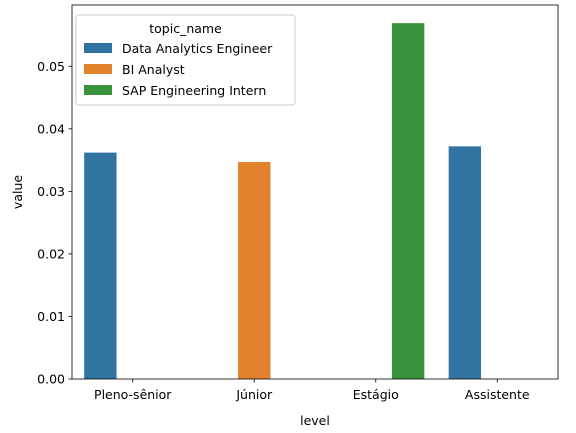 Image resolution: width=576 pixels, height=433 pixels. I want to click on x-tick-label: Pleno-sênior, so click(133, 394).